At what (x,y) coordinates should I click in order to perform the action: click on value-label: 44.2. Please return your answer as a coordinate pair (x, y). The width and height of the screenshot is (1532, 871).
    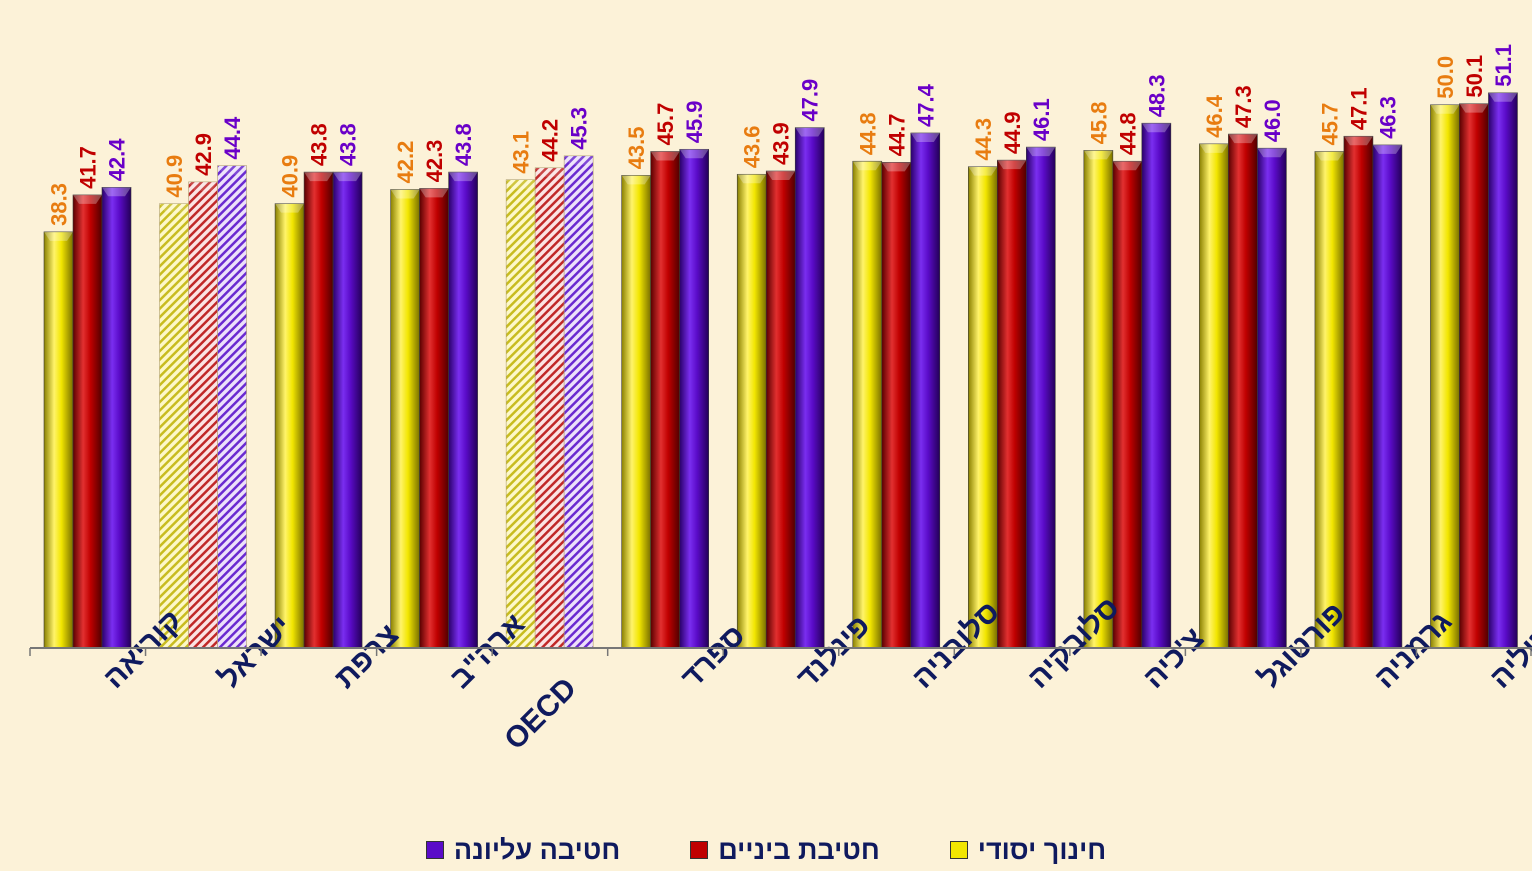
    Looking at the image, I should click on (550, 140).